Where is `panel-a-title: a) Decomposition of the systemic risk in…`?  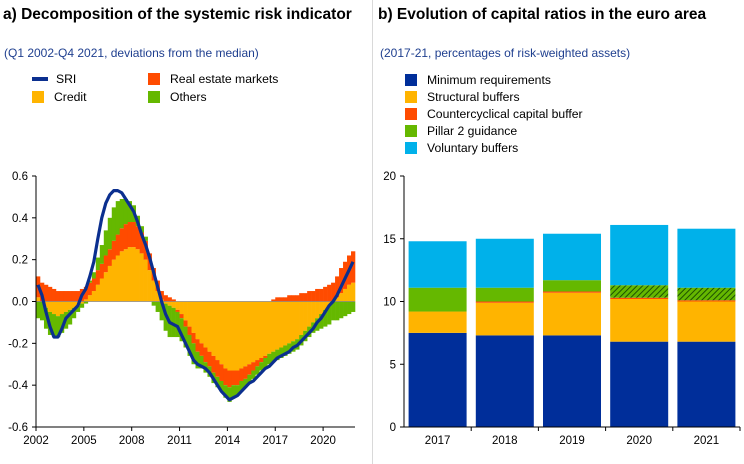
panel-a-title: a) Decomposition of the systemic risk in… is located at coordinates (177, 14).